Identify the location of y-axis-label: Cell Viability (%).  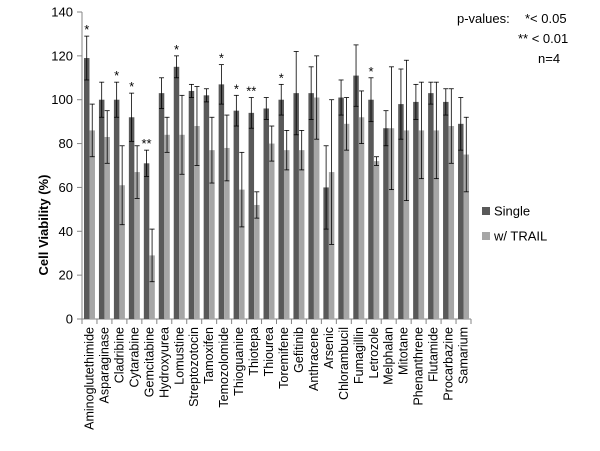
(43, 225).